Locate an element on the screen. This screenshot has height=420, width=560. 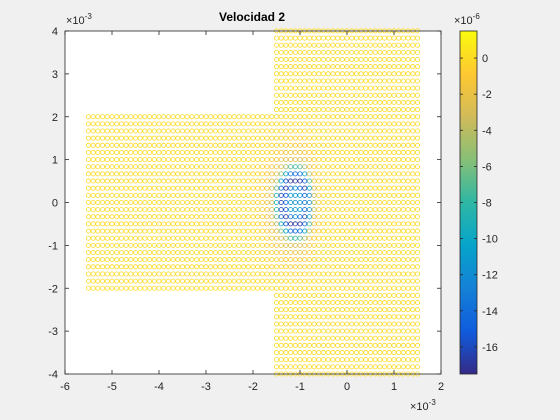
y-tick-label: 2 is located at coordinates (55, 118).